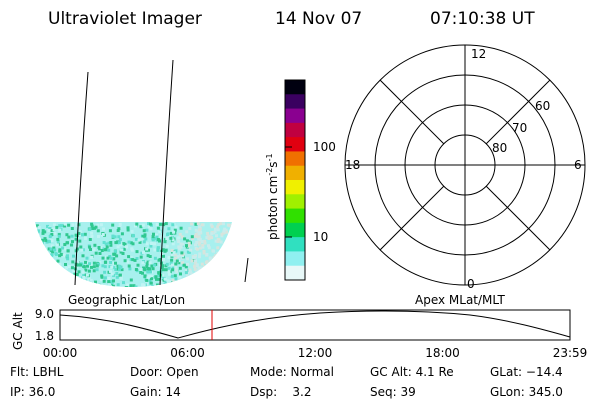 This screenshot has width=600, height=400. Describe the element at coordinates (295, 144) in the screenshot. I see `colorbar-band` at that location.